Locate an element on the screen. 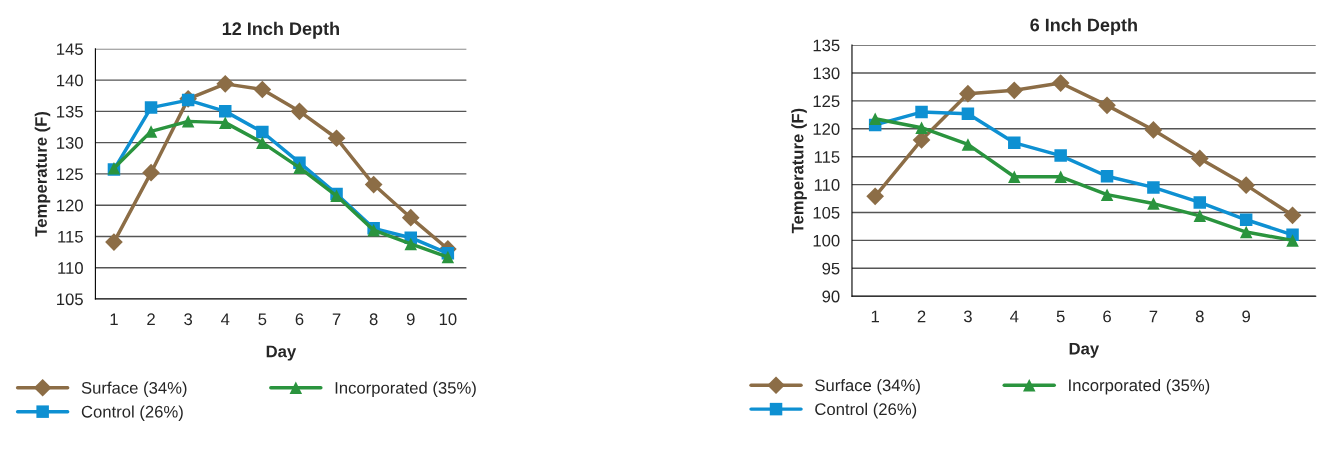 The image size is (1325, 465). y-tick-label: 95 is located at coordinates (831, 268).